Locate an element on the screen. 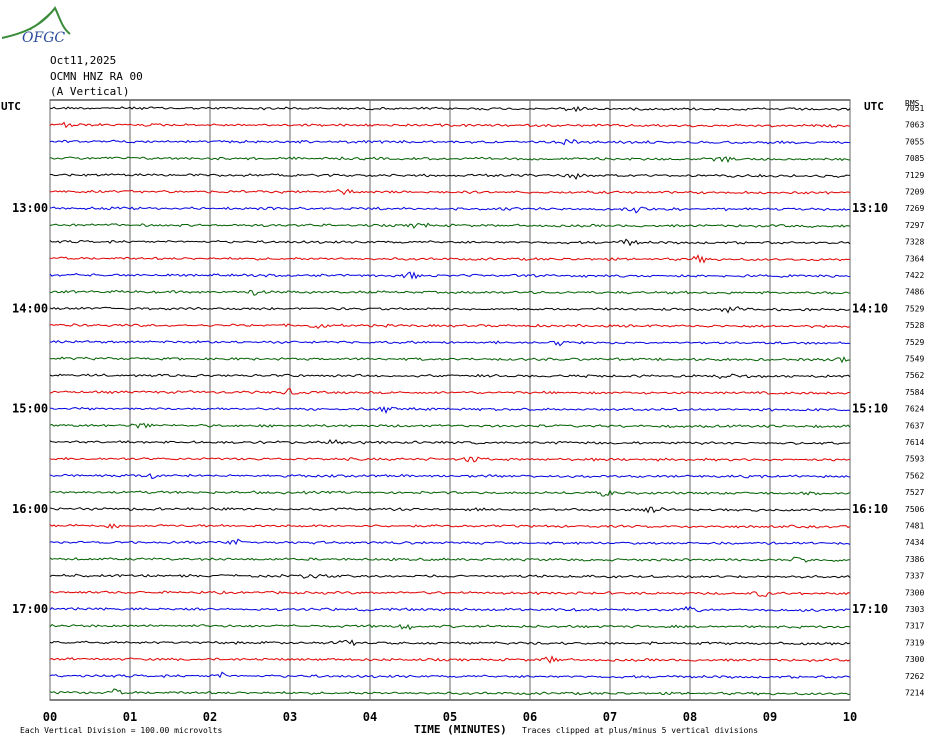  rms-label: 7337 is located at coordinates (914, 576).